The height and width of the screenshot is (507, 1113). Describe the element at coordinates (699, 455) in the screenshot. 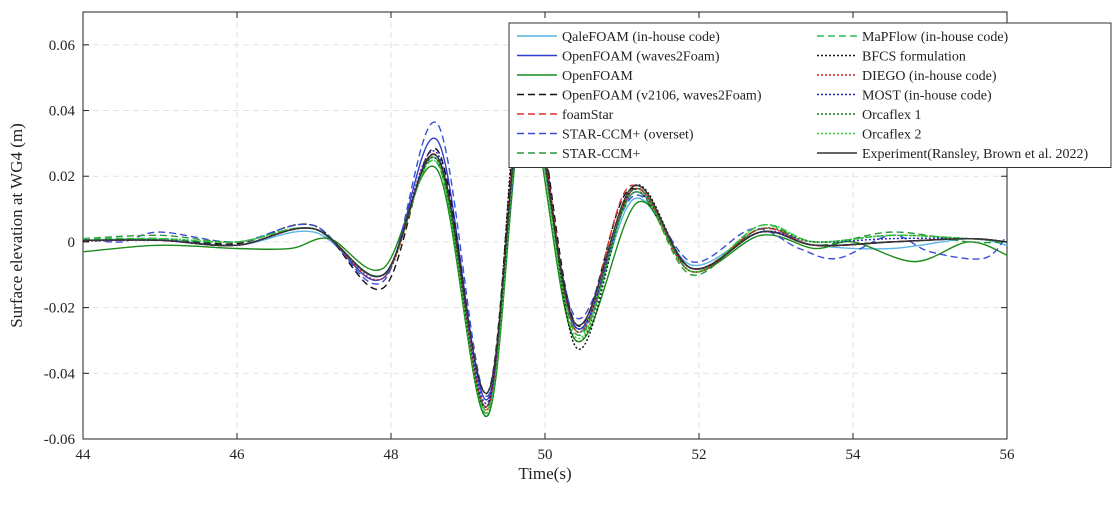

I see `x-tick-label: 52` at that location.